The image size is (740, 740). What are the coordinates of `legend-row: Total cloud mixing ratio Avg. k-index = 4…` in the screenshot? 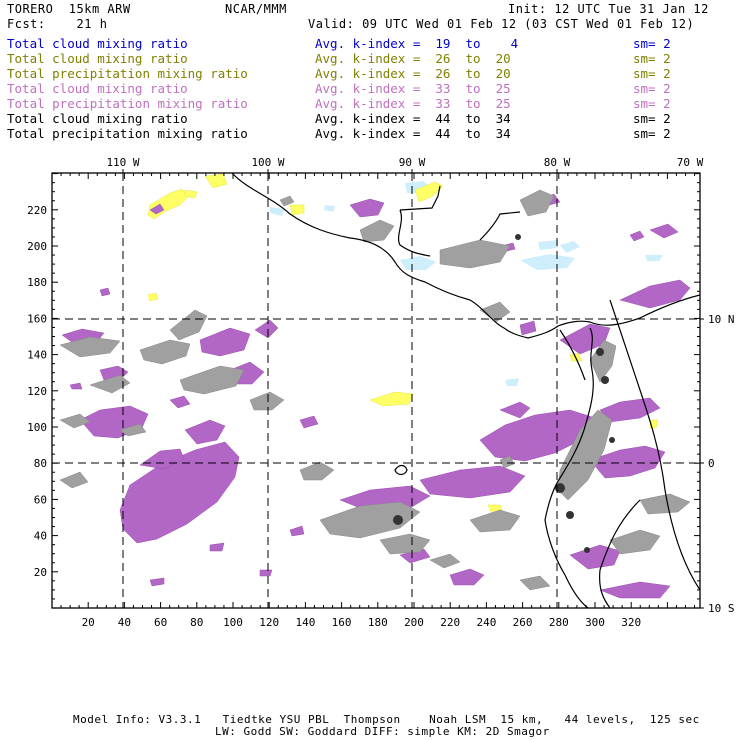 It's located at (367, 118).